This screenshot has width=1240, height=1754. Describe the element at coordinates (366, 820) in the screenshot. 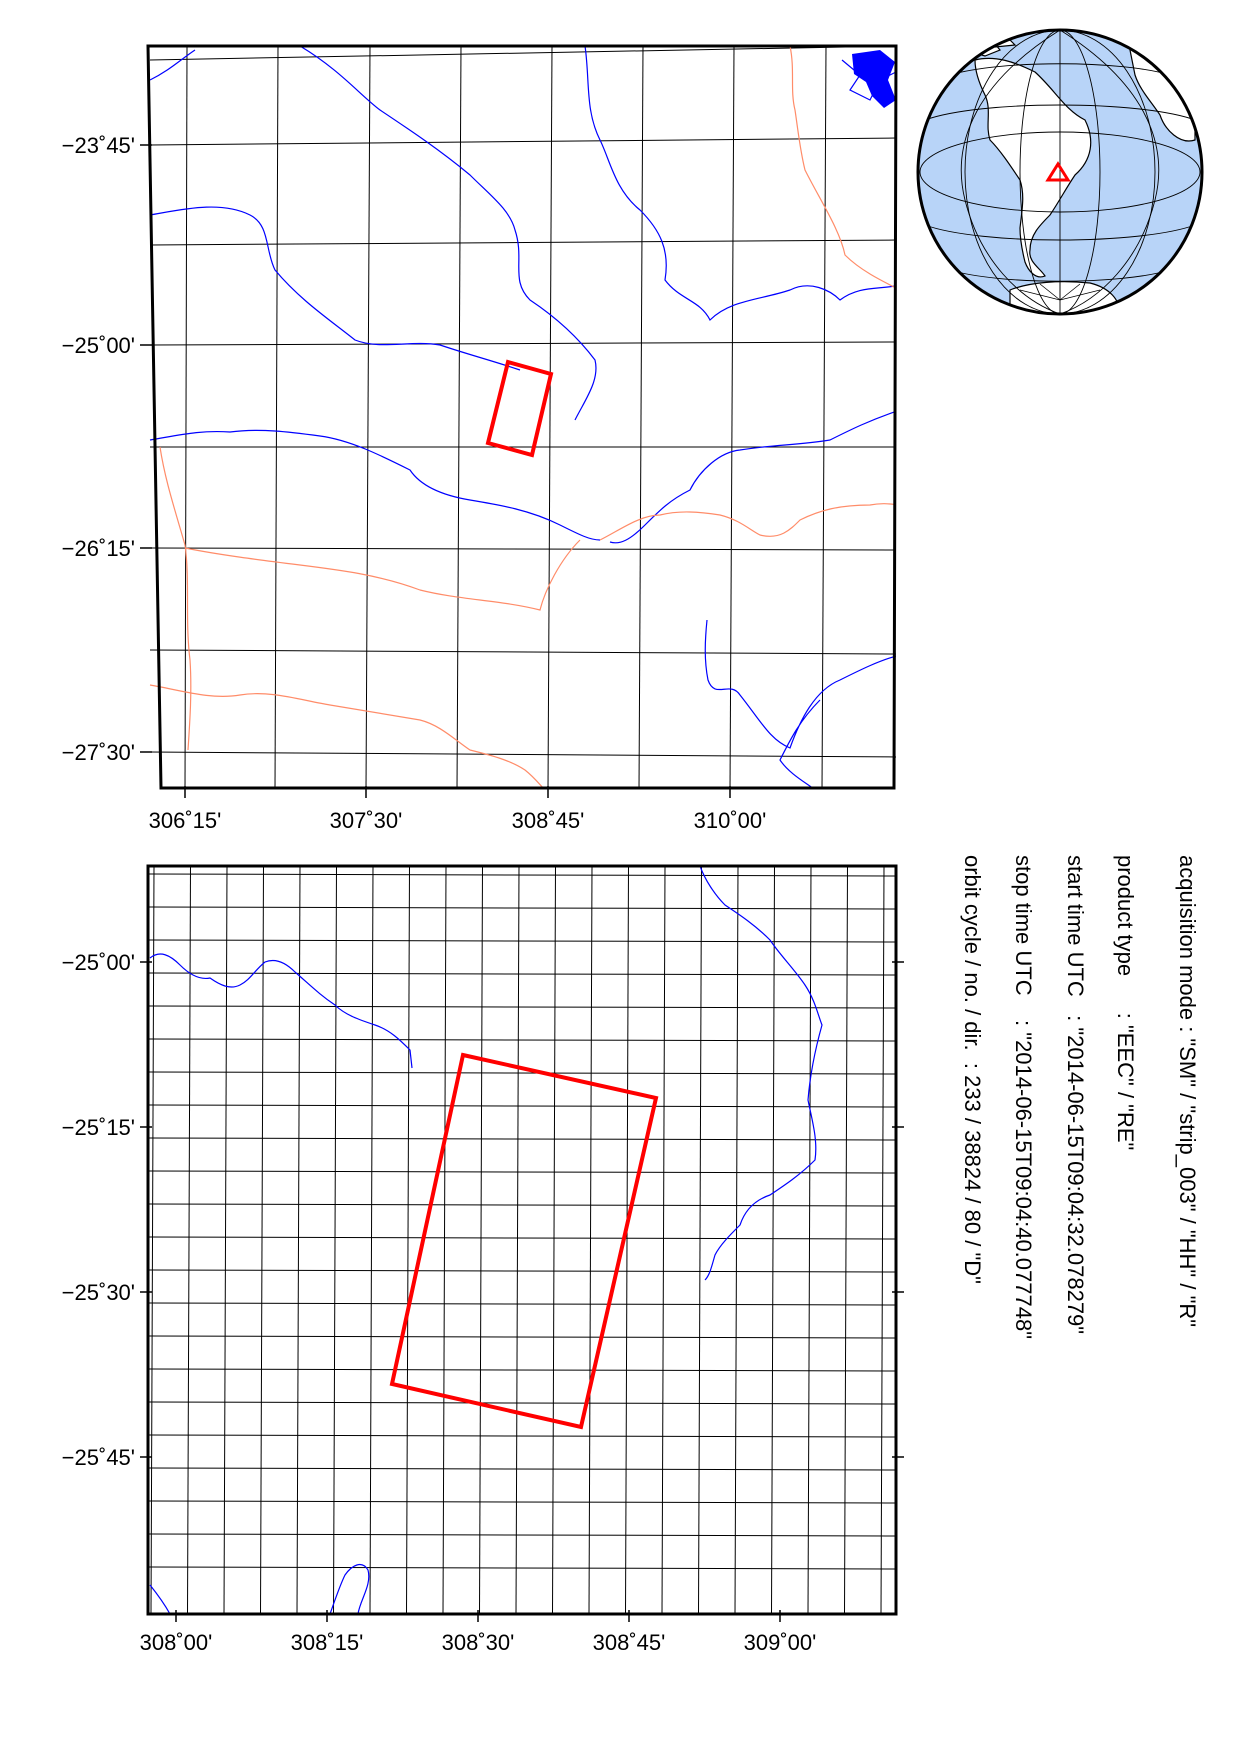

I see `overview-lon-label-2: 307˚30'` at that location.